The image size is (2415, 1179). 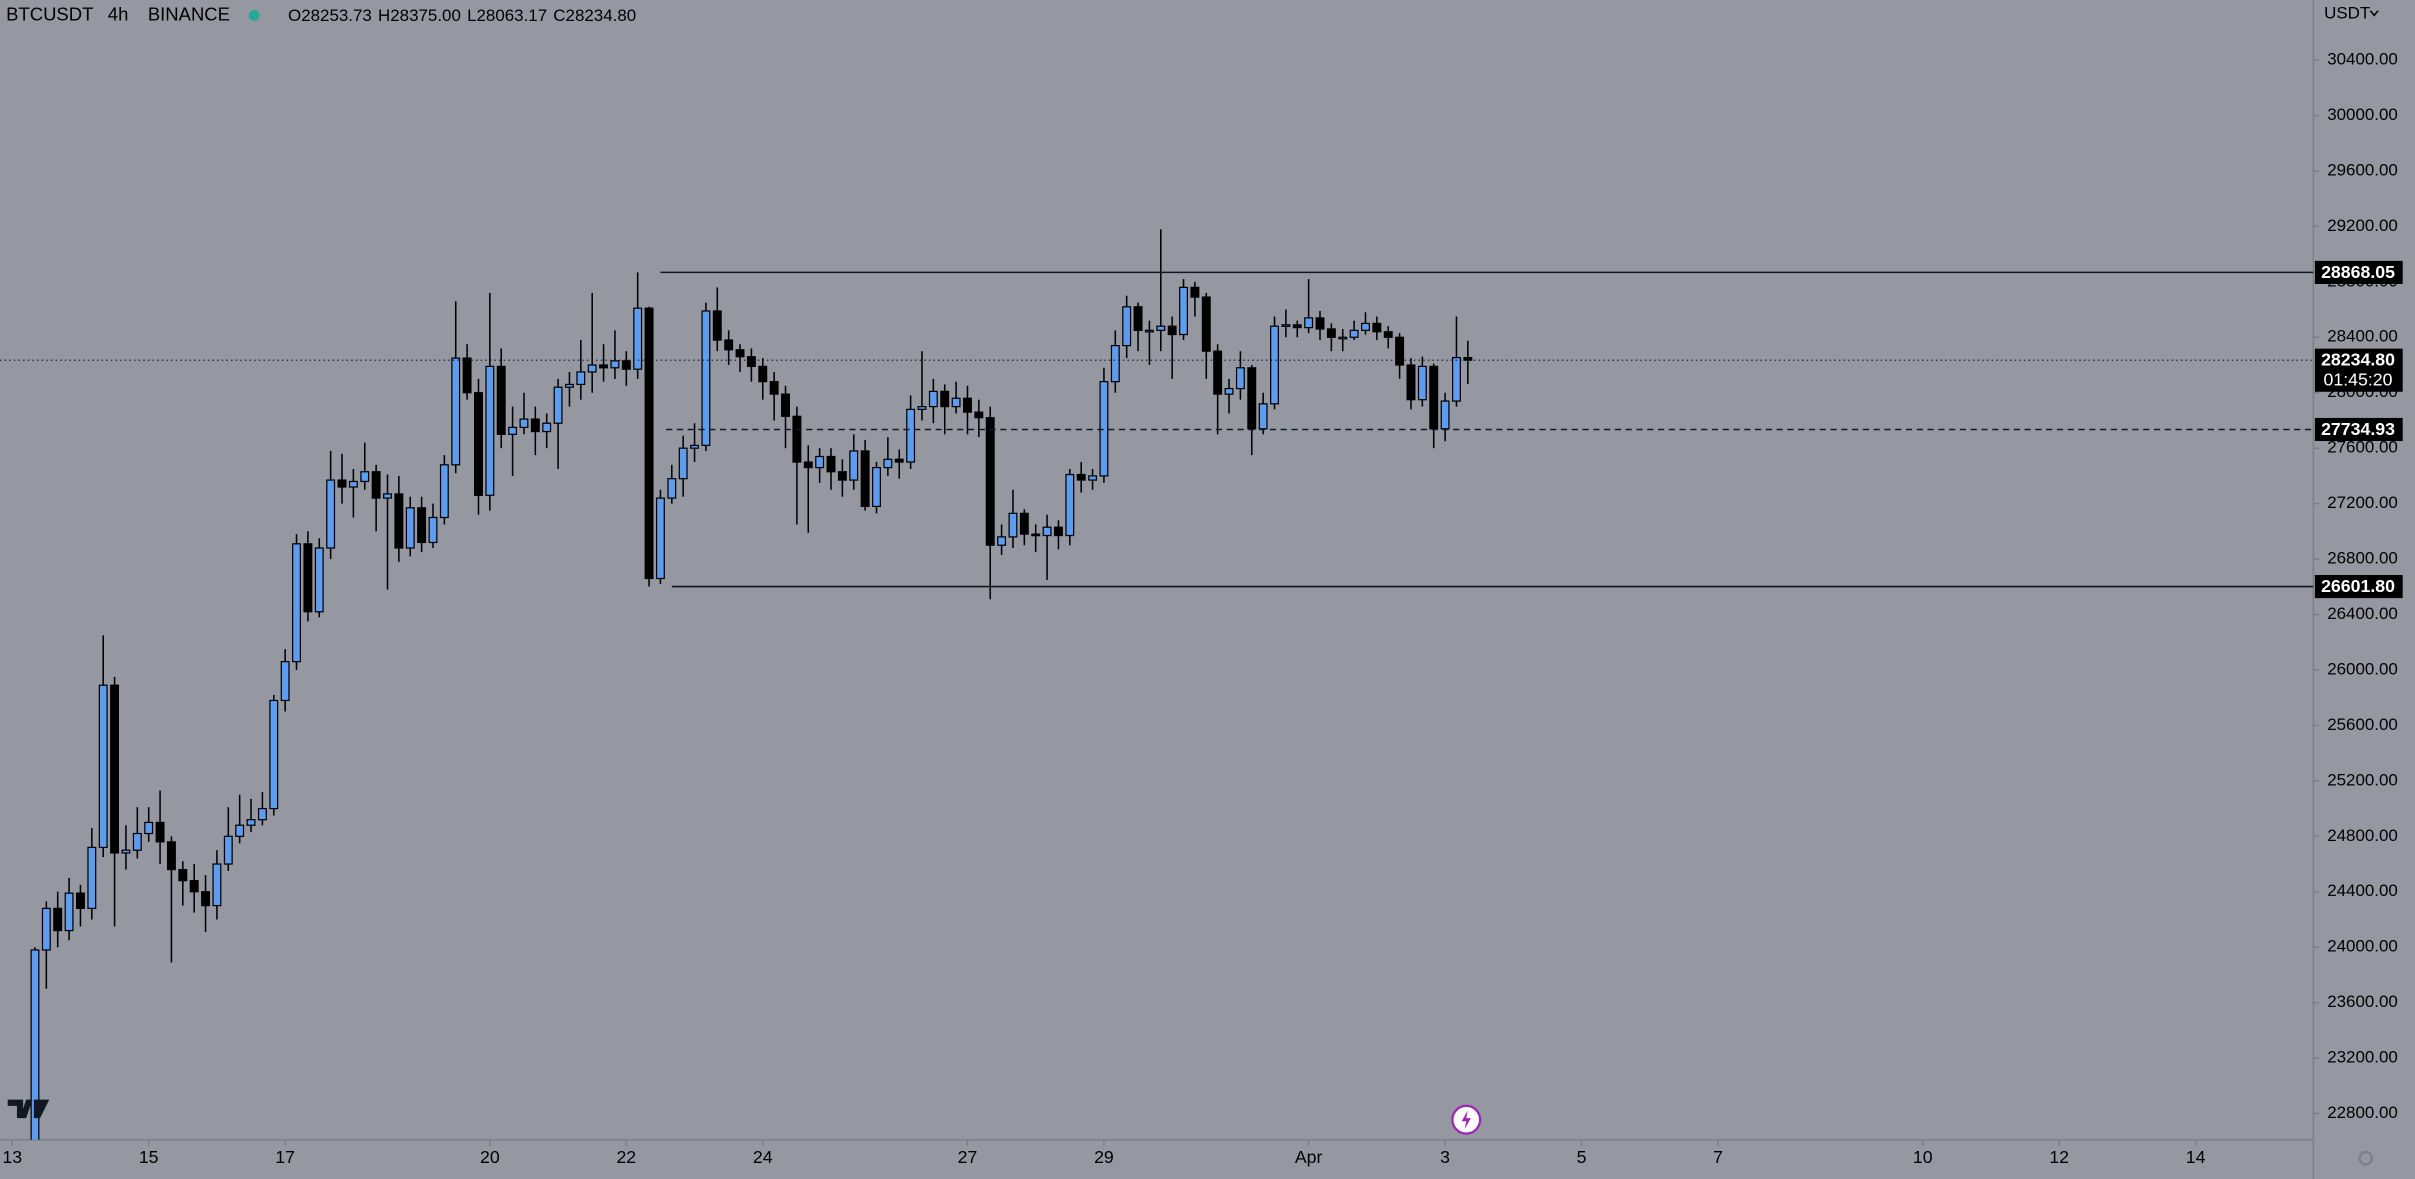 What do you see at coordinates (118, 13) in the screenshot?
I see `interval: 4h` at bounding box center [118, 13].